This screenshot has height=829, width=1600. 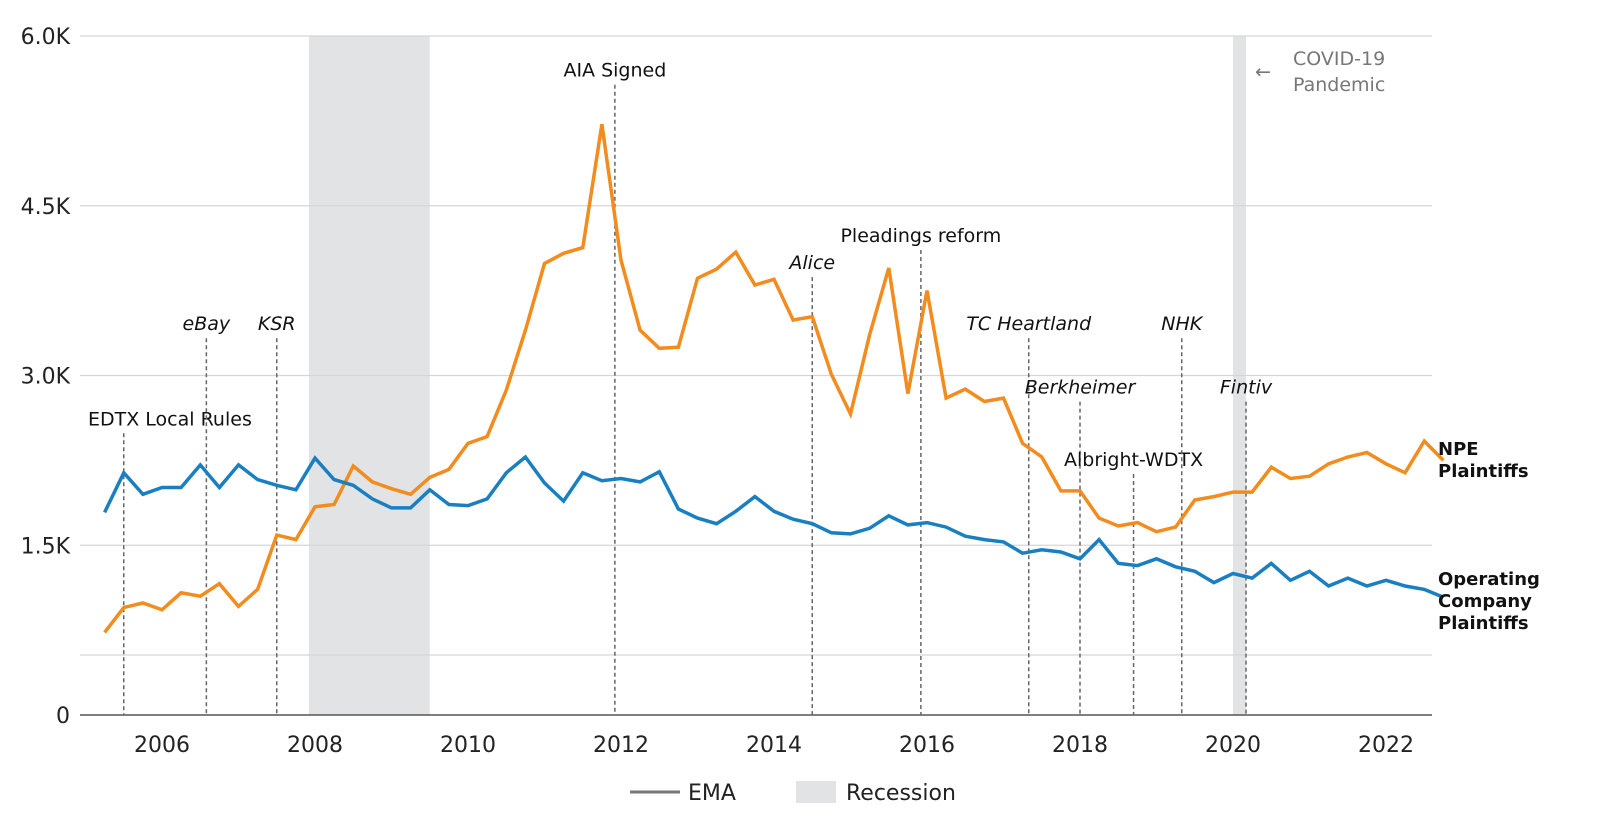 What do you see at coordinates (1386, 745) in the screenshot?
I see `x-tick-label: 2022` at bounding box center [1386, 745].